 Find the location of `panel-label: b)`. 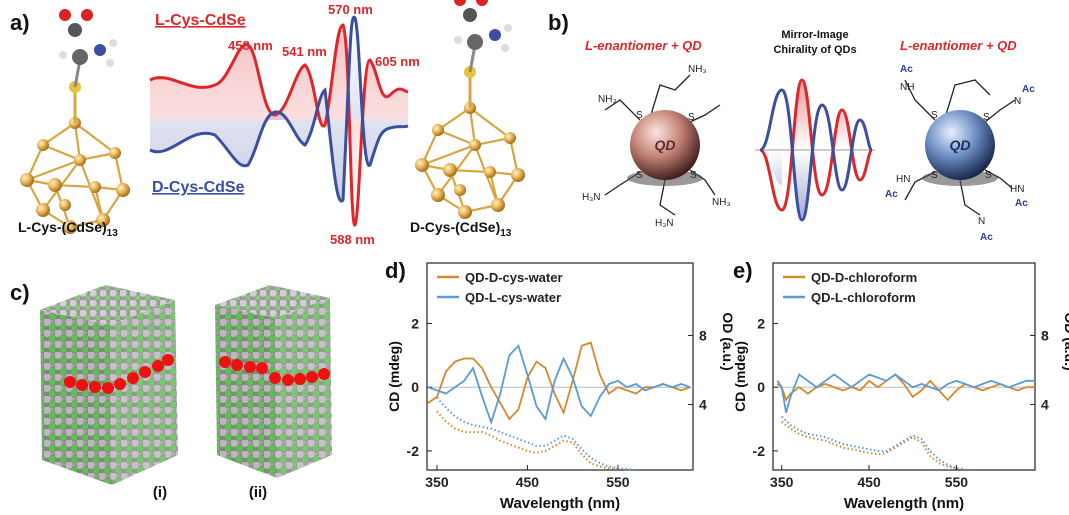

panel-label: b) is located at coordinates (558, 22).